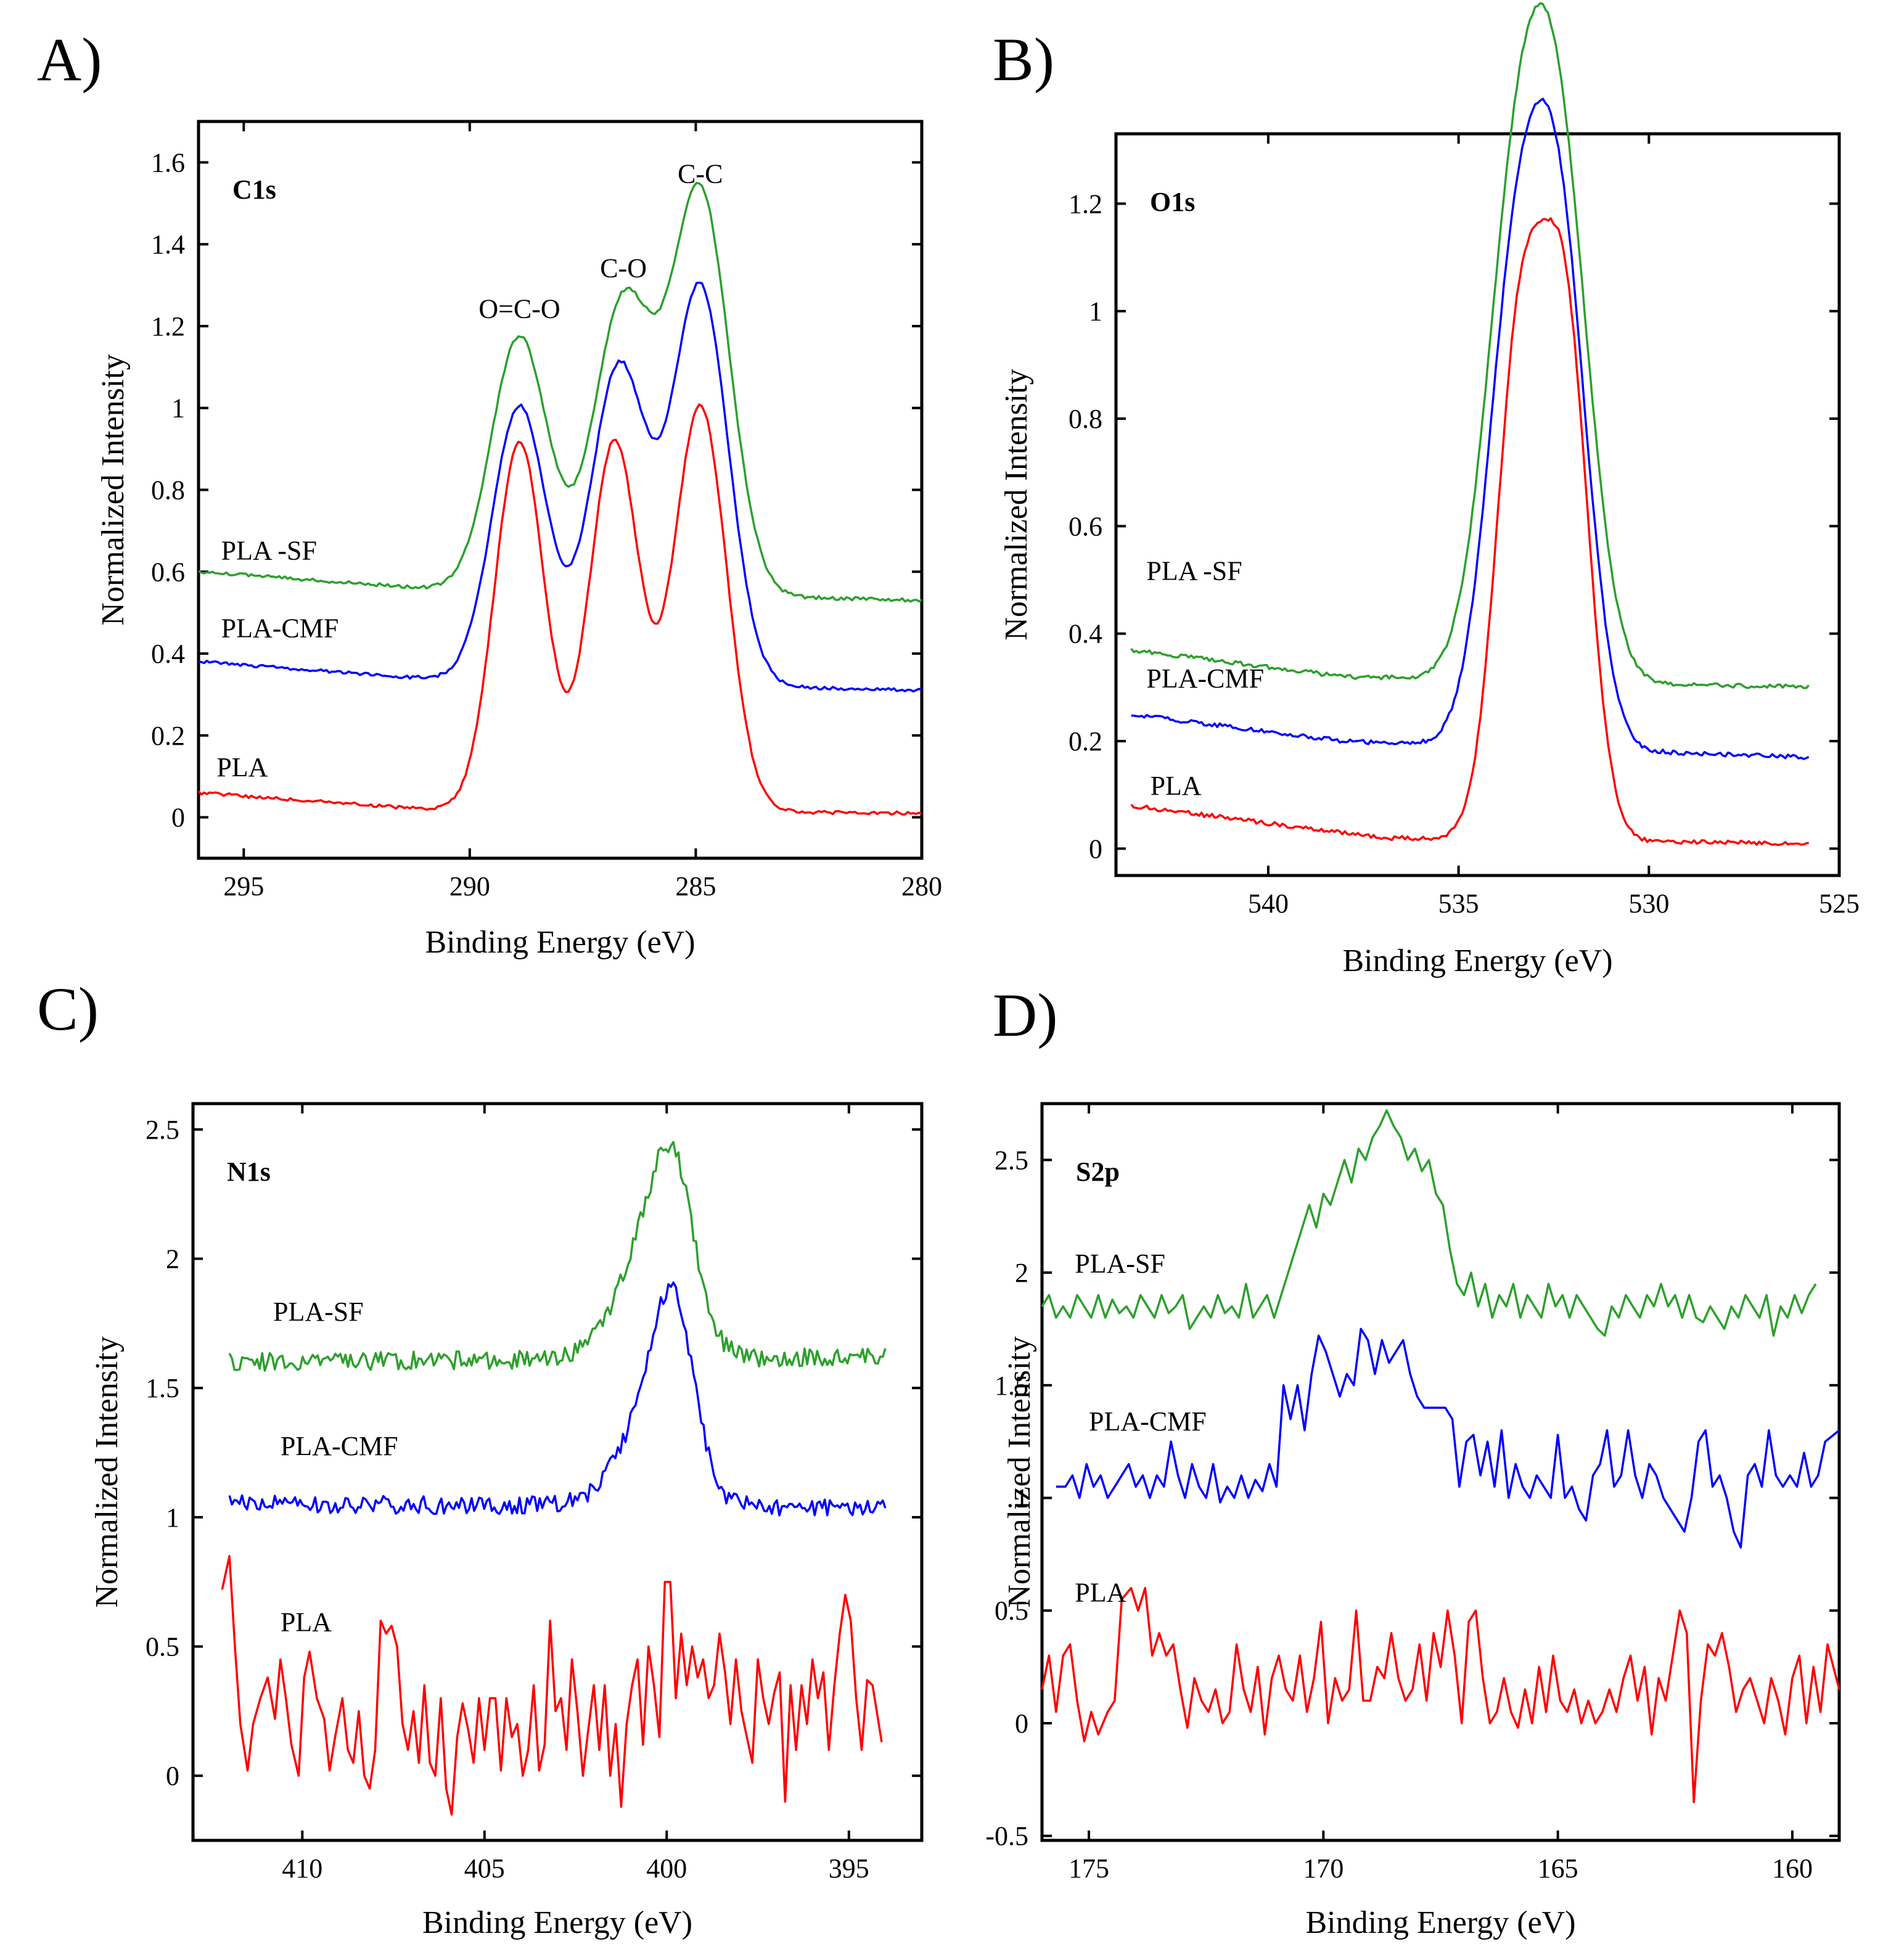 Image resolution: width=1883 pixels, height=1960 pixels. What do you see at coordinates (1458, 903) in the screenshot?
I see `x-tick-label: 535` at bounding box center [1458, 903].